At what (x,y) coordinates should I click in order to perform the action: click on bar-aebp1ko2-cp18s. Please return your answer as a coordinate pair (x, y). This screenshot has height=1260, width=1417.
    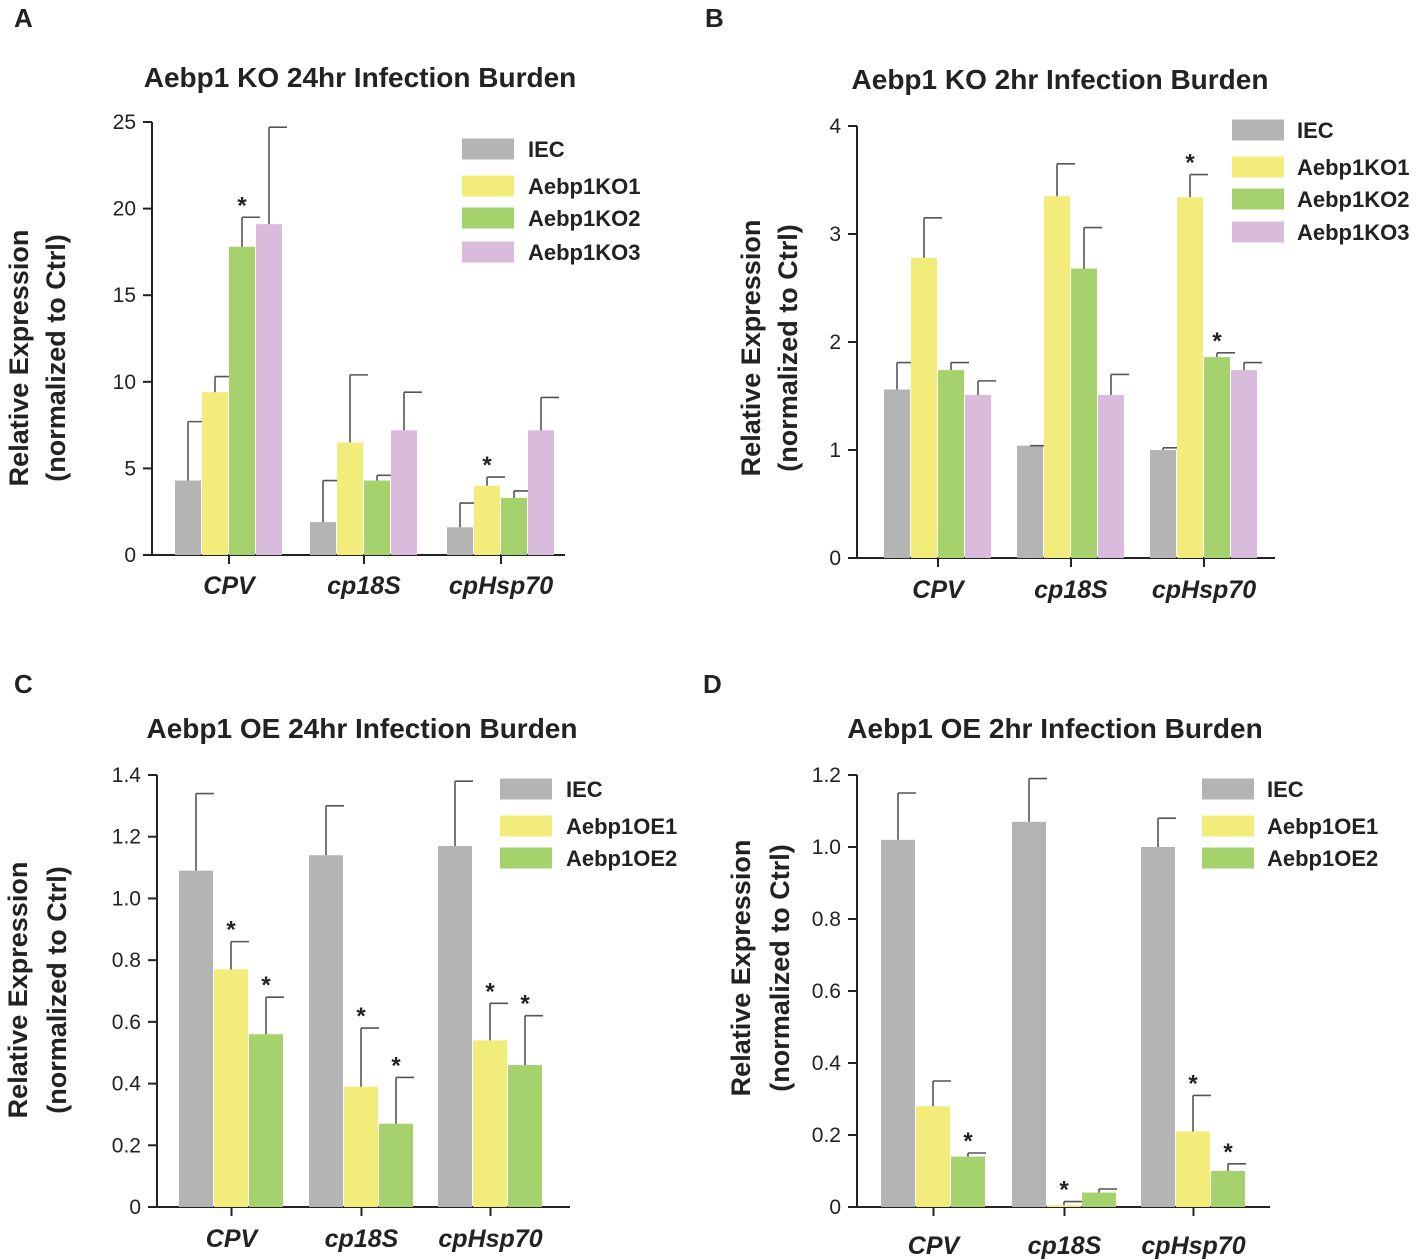
    Looking at the image, I should click on (377, 517).